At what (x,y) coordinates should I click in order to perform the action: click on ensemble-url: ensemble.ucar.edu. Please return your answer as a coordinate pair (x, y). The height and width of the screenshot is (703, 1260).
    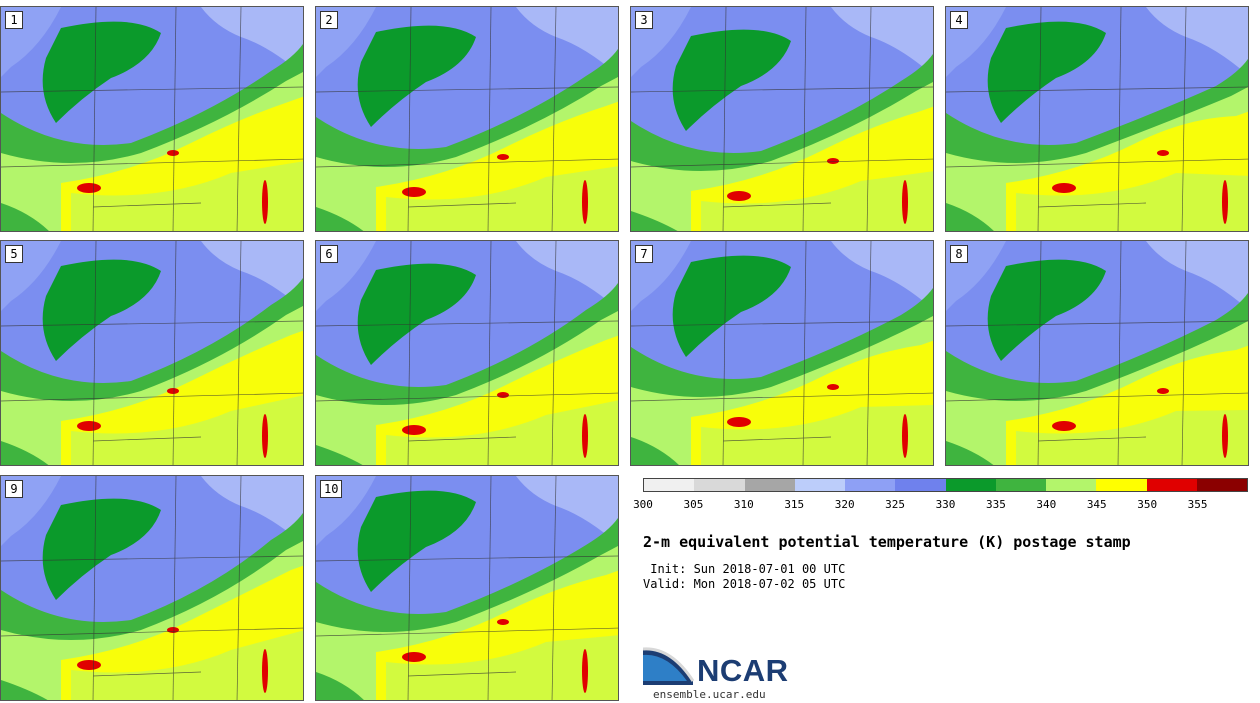
    Looking at the image, I should click on (709, 694).